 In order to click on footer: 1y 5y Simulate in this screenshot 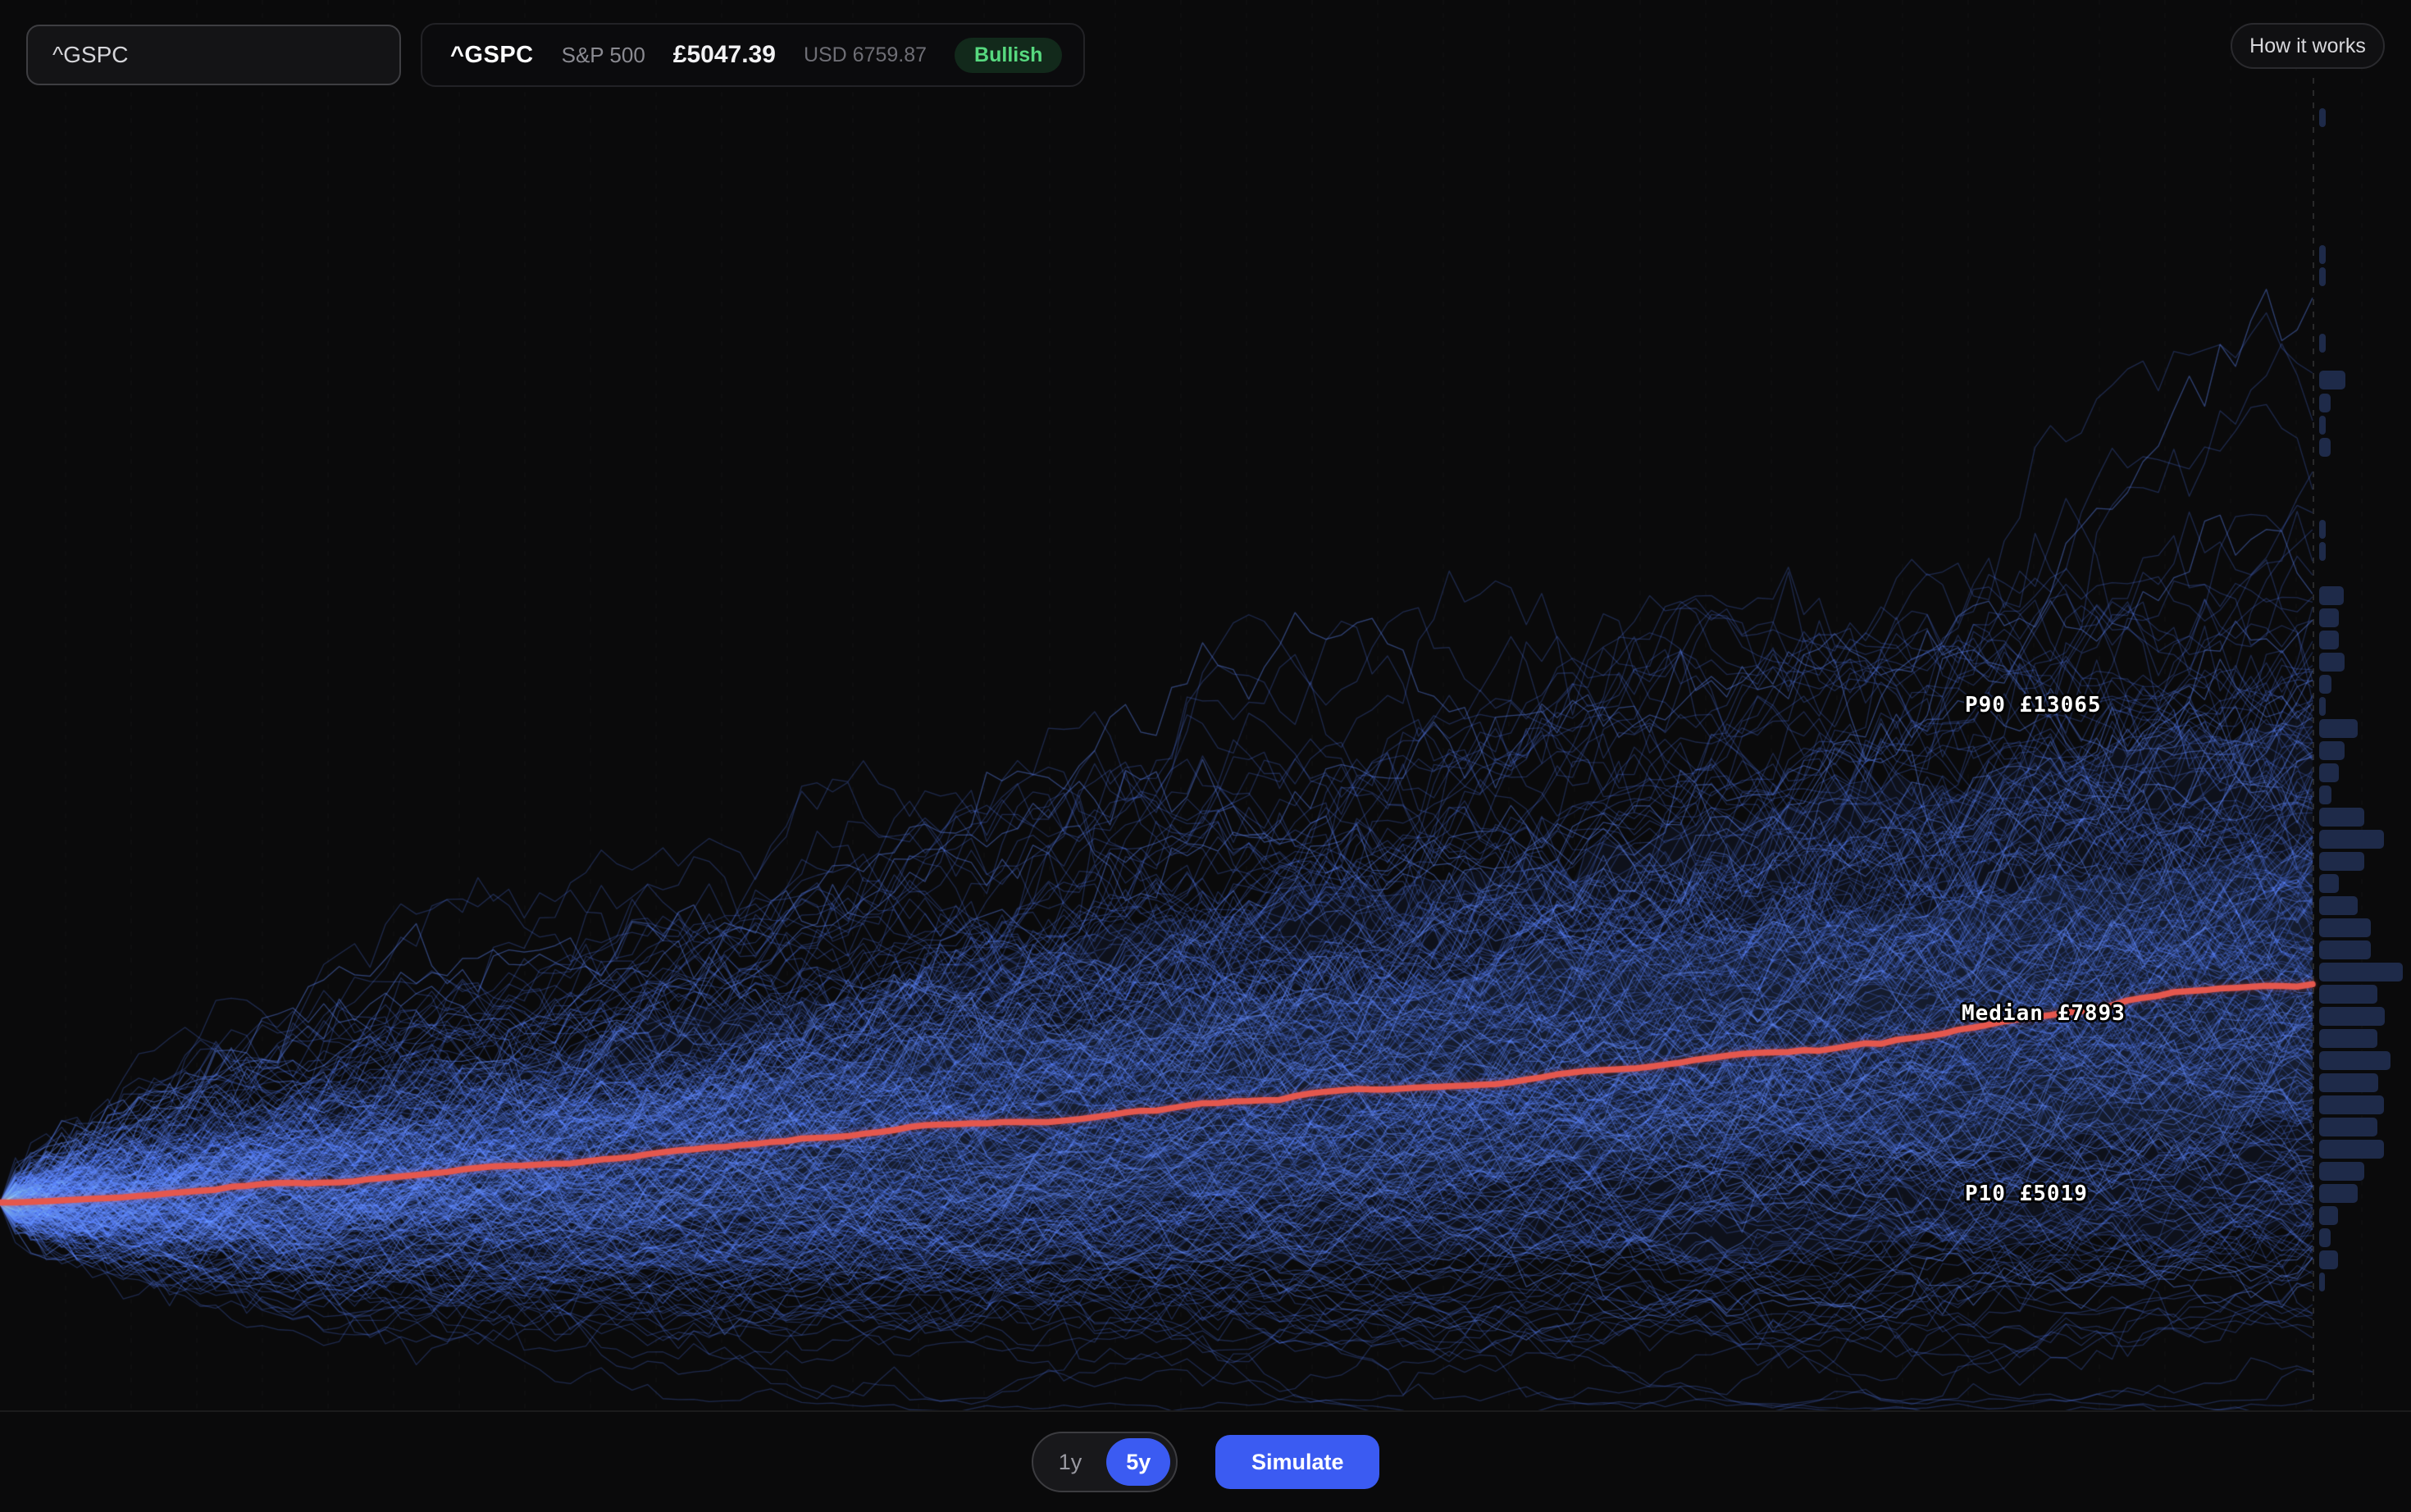, I will do `click(1205, 1461)`.